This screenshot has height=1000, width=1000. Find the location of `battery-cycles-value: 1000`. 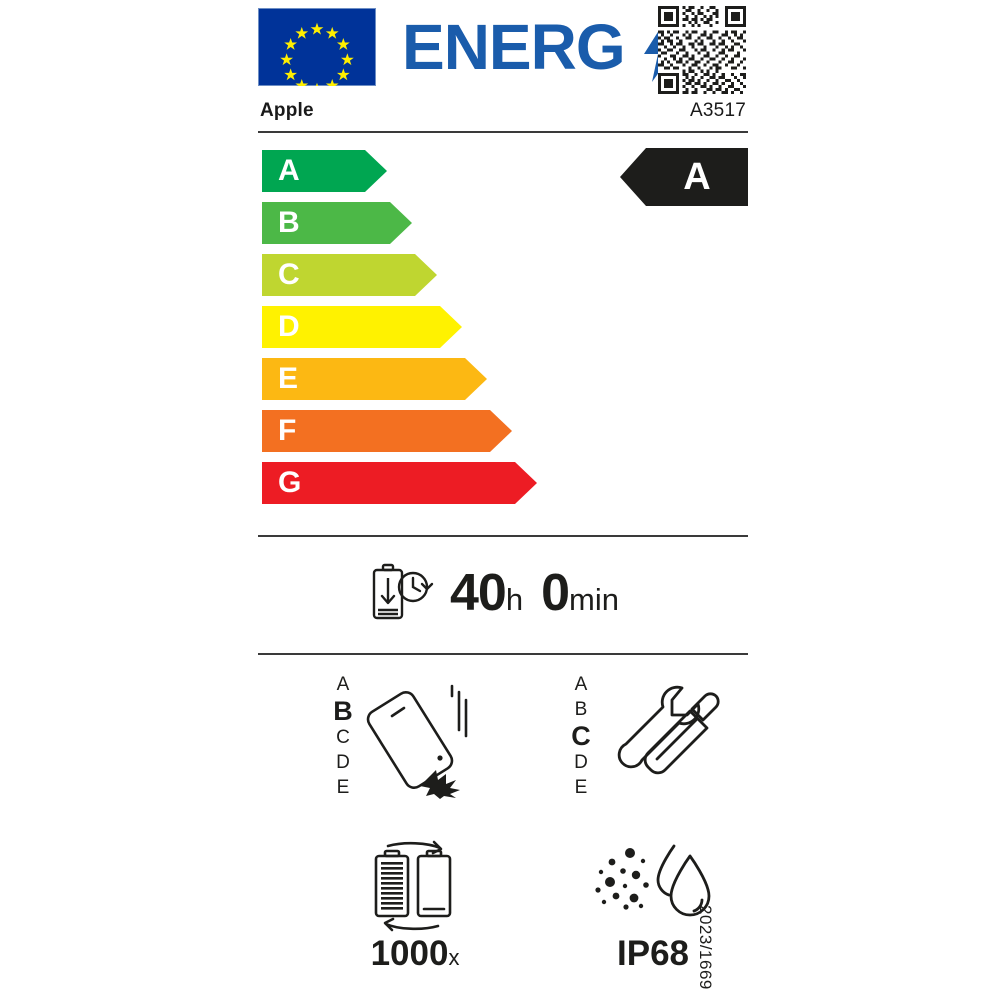

battery-cycles-value: 1000 is located at coordinates (409, 953).